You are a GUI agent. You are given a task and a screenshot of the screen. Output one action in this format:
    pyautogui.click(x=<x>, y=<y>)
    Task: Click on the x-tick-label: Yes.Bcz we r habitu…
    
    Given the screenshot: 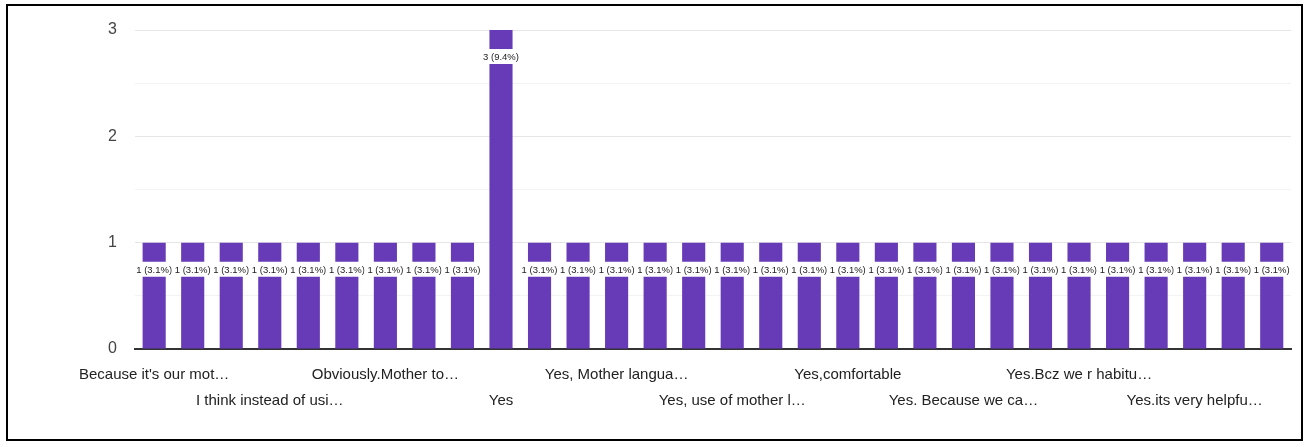 What is the action you would take?
    pyautogui.click(x=1079, y=373)
    